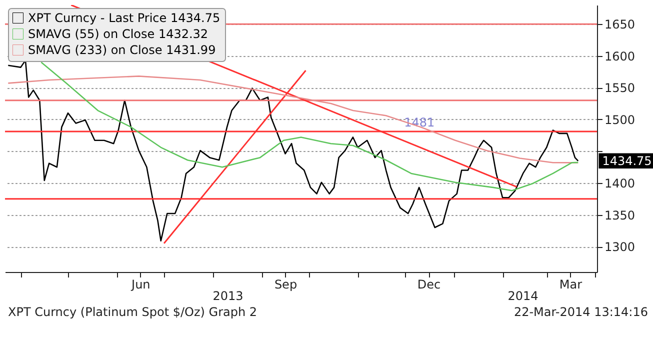 The width and height of the screenshot is (653, 344). I want to click on legend-label: XPT Curncy - Last Price 1434.75, so click(124, 18).